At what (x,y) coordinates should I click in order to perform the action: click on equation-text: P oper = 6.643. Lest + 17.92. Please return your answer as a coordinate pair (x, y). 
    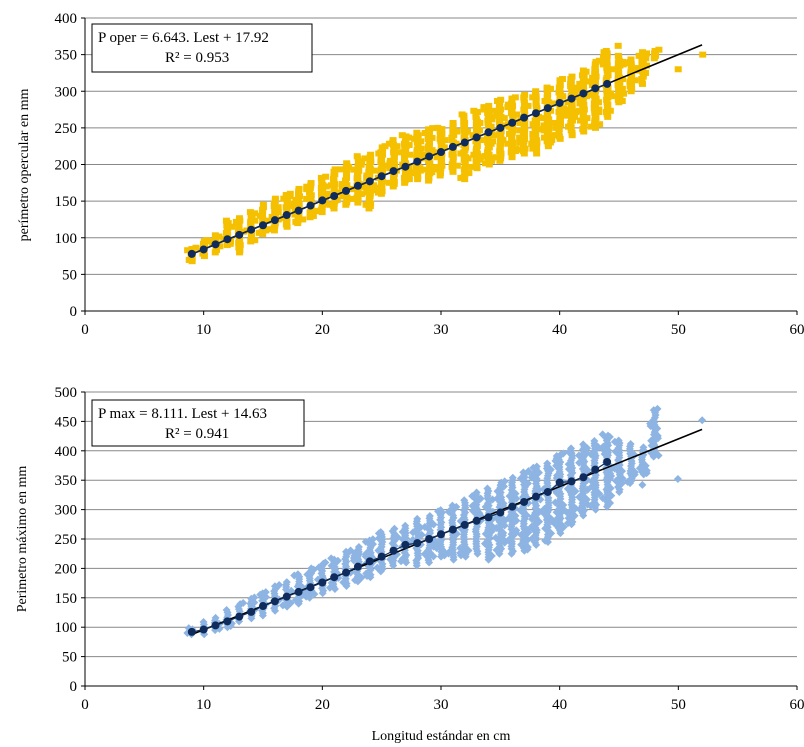
    Looking at the image, I should click on (183, 38).